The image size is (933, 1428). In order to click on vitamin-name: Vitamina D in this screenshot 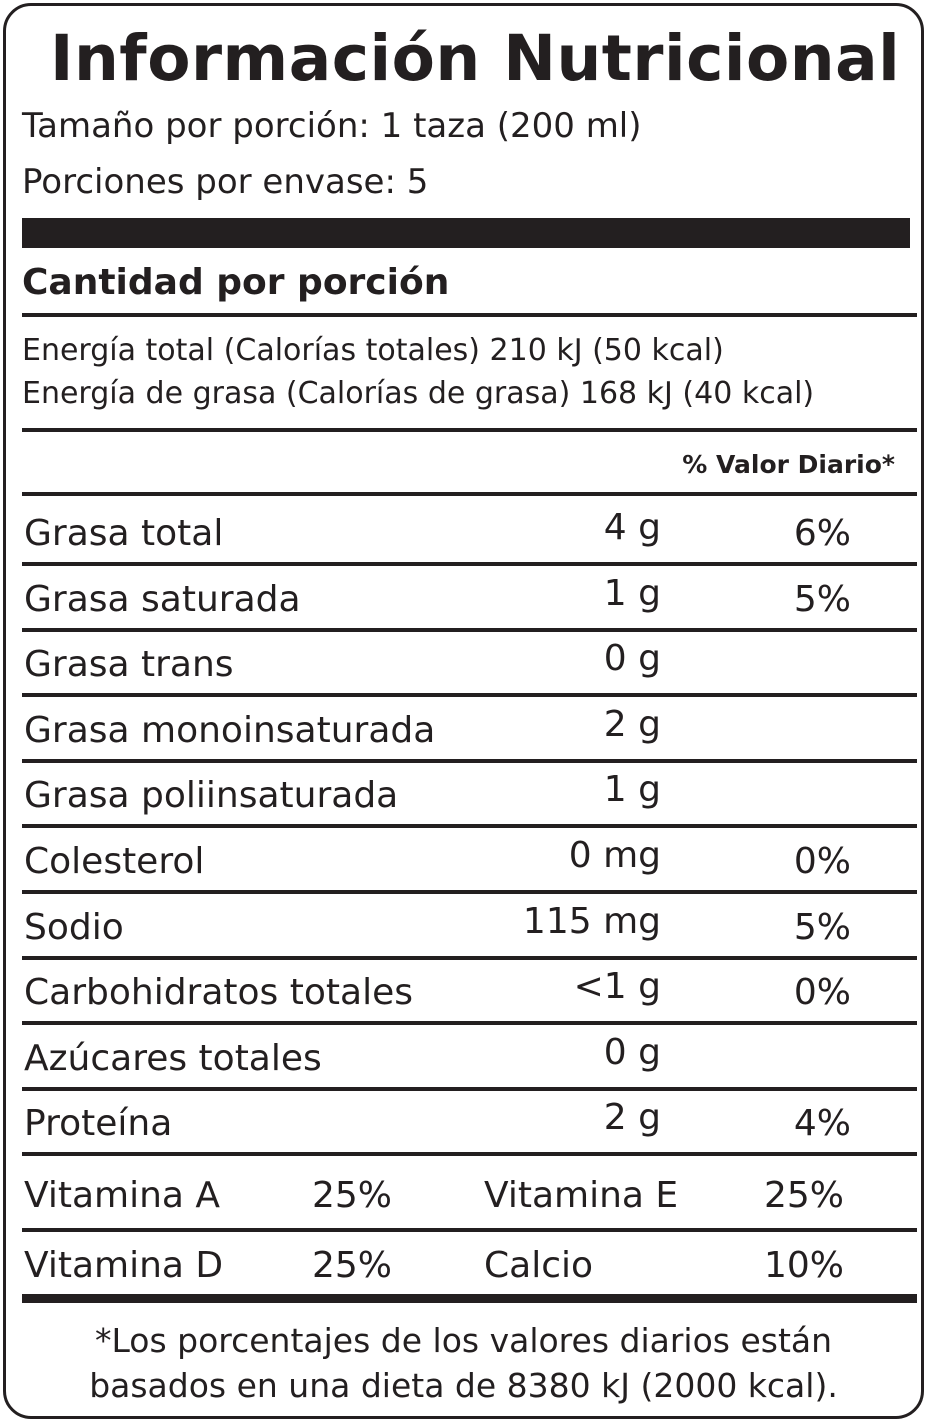, I will do `click(124, 1265)`.